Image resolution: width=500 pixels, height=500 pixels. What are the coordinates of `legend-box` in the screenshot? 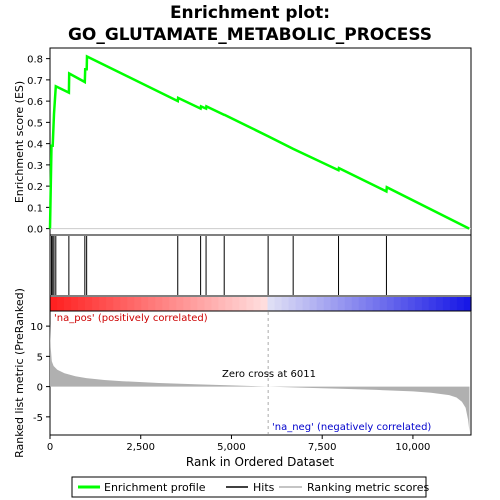 It's located at (249, 487).